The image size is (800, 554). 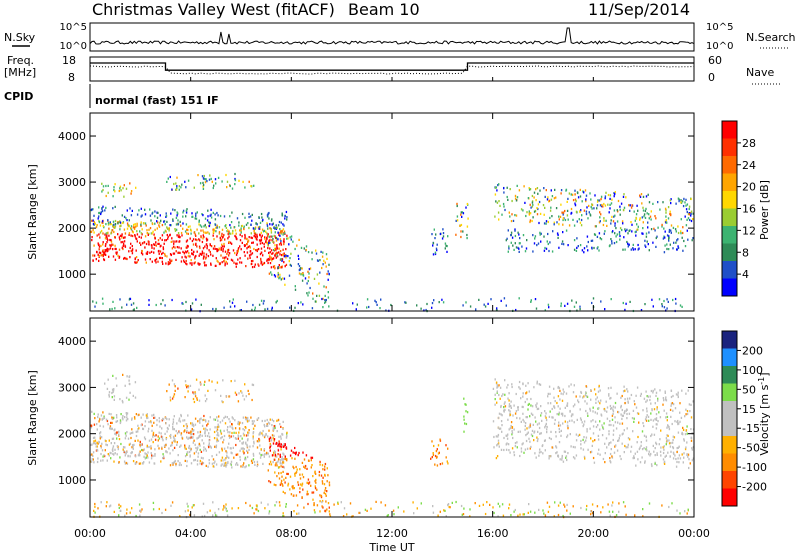 I want to click on cpid-text: normal (fast) 151 IF, so click(x=157, y=100).